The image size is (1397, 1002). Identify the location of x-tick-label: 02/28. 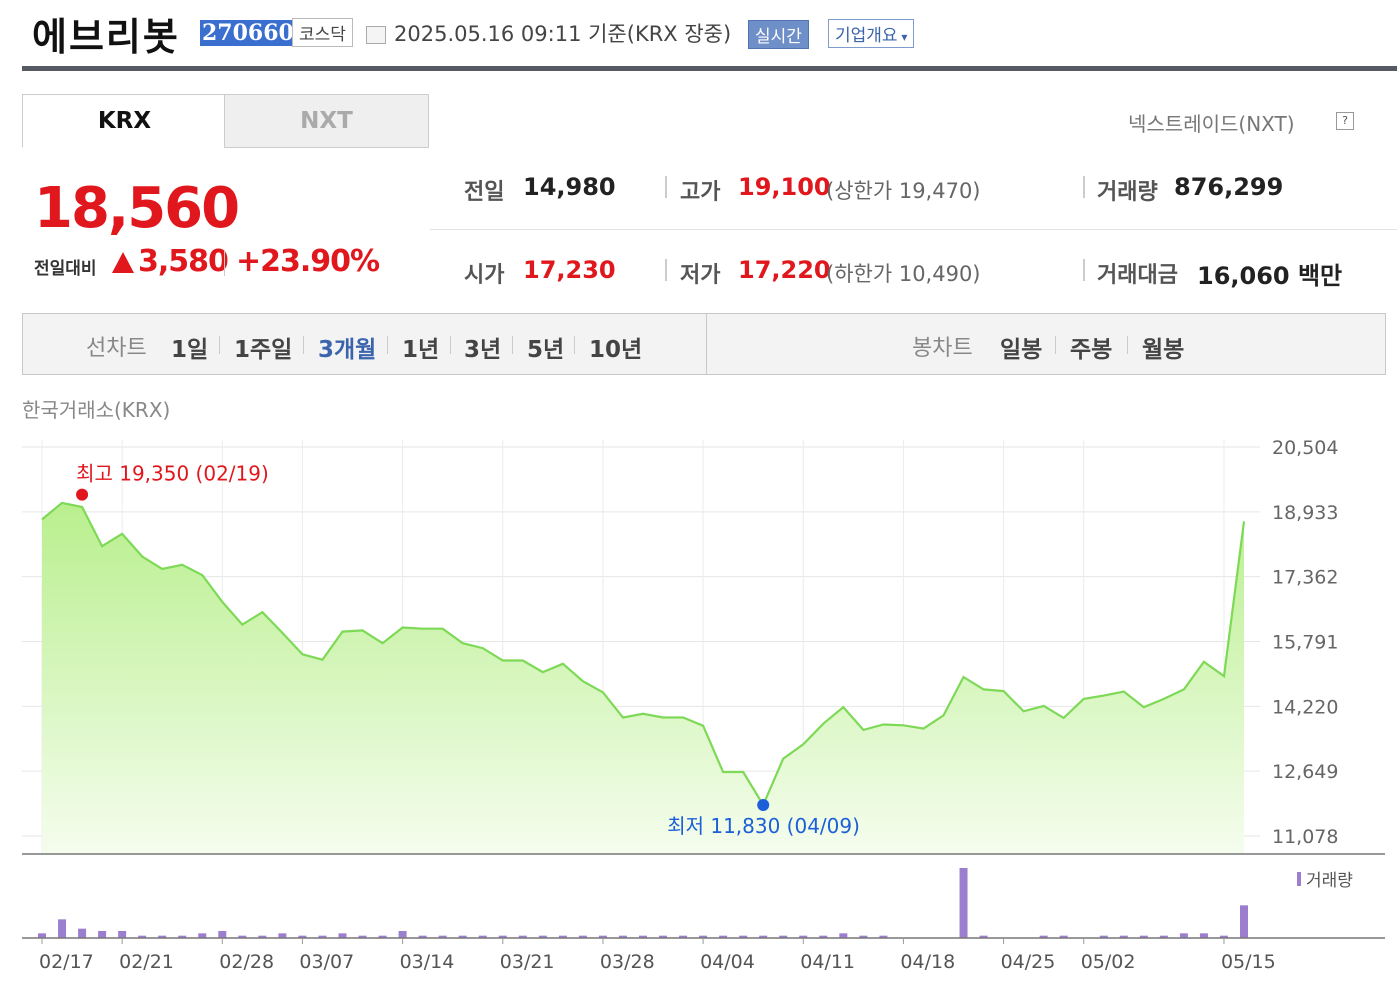
(246, 962).